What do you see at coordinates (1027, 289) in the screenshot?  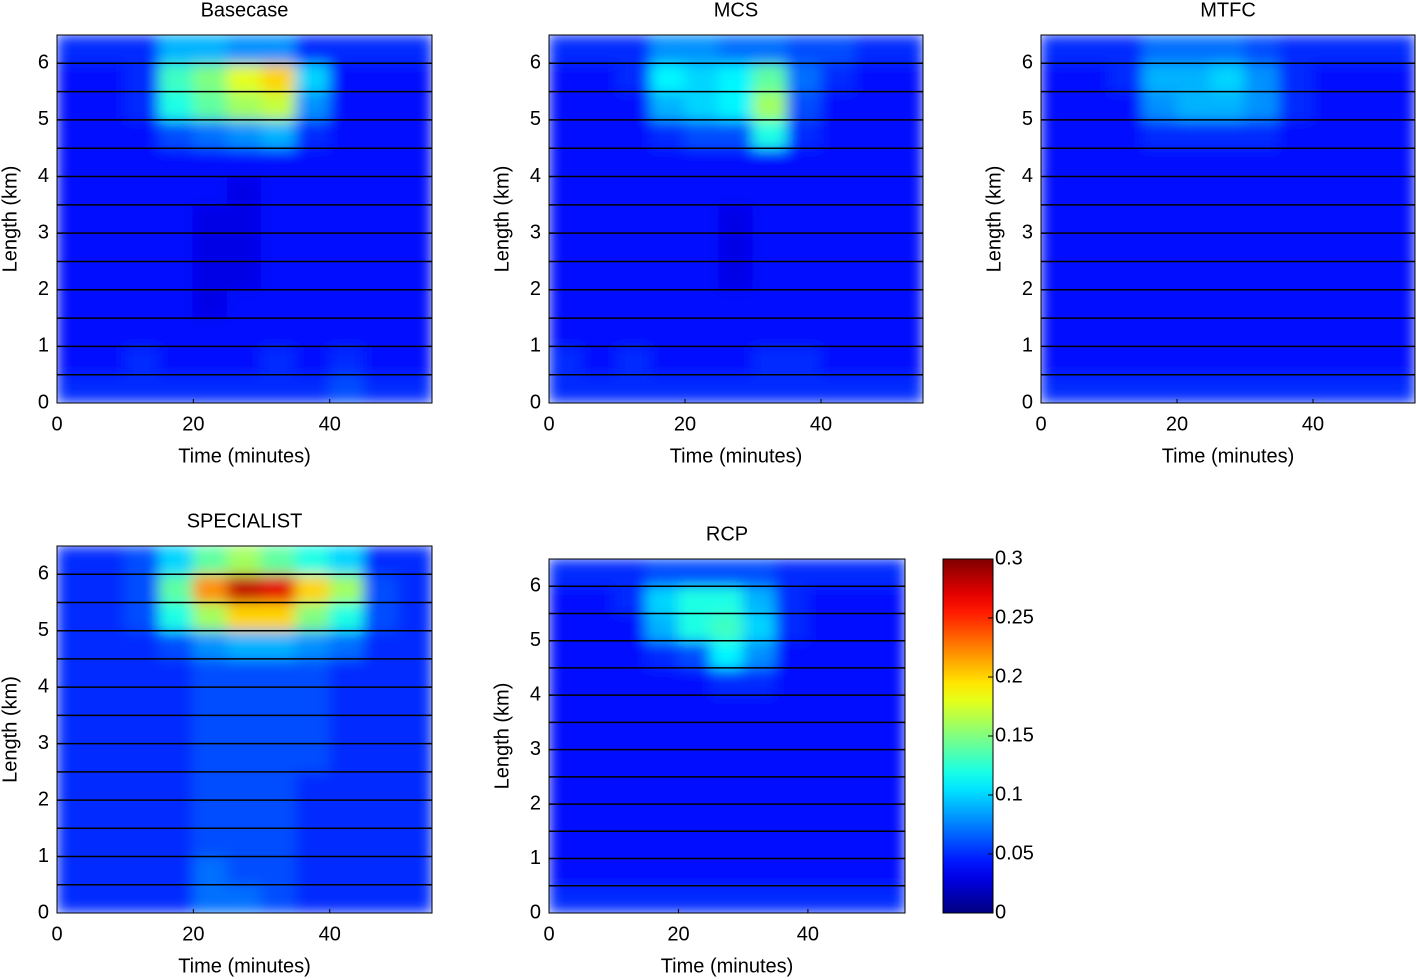 I see `y-tick-label: 2` at bounding box center [1027, 289].